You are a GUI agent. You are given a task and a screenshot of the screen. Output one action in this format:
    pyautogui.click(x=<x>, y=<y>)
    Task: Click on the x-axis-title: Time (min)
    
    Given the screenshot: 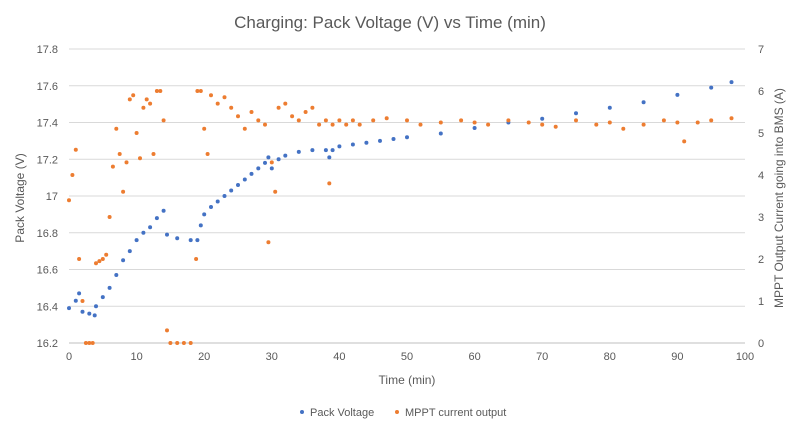 What is the action you would take?
    pyautogui.click(x=407, y=380)
    